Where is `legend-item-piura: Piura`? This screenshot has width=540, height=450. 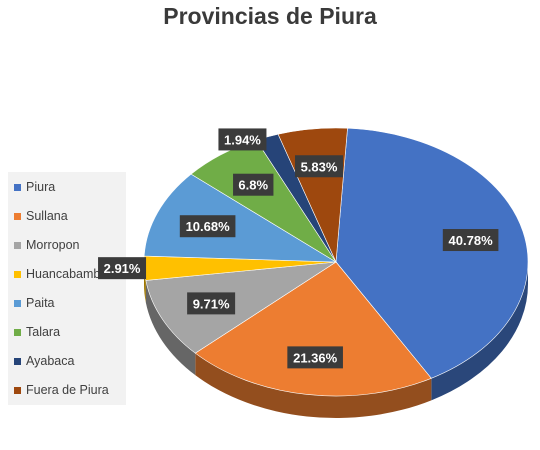 legend-item-piura: Piura is located at coordinates (34, 187).